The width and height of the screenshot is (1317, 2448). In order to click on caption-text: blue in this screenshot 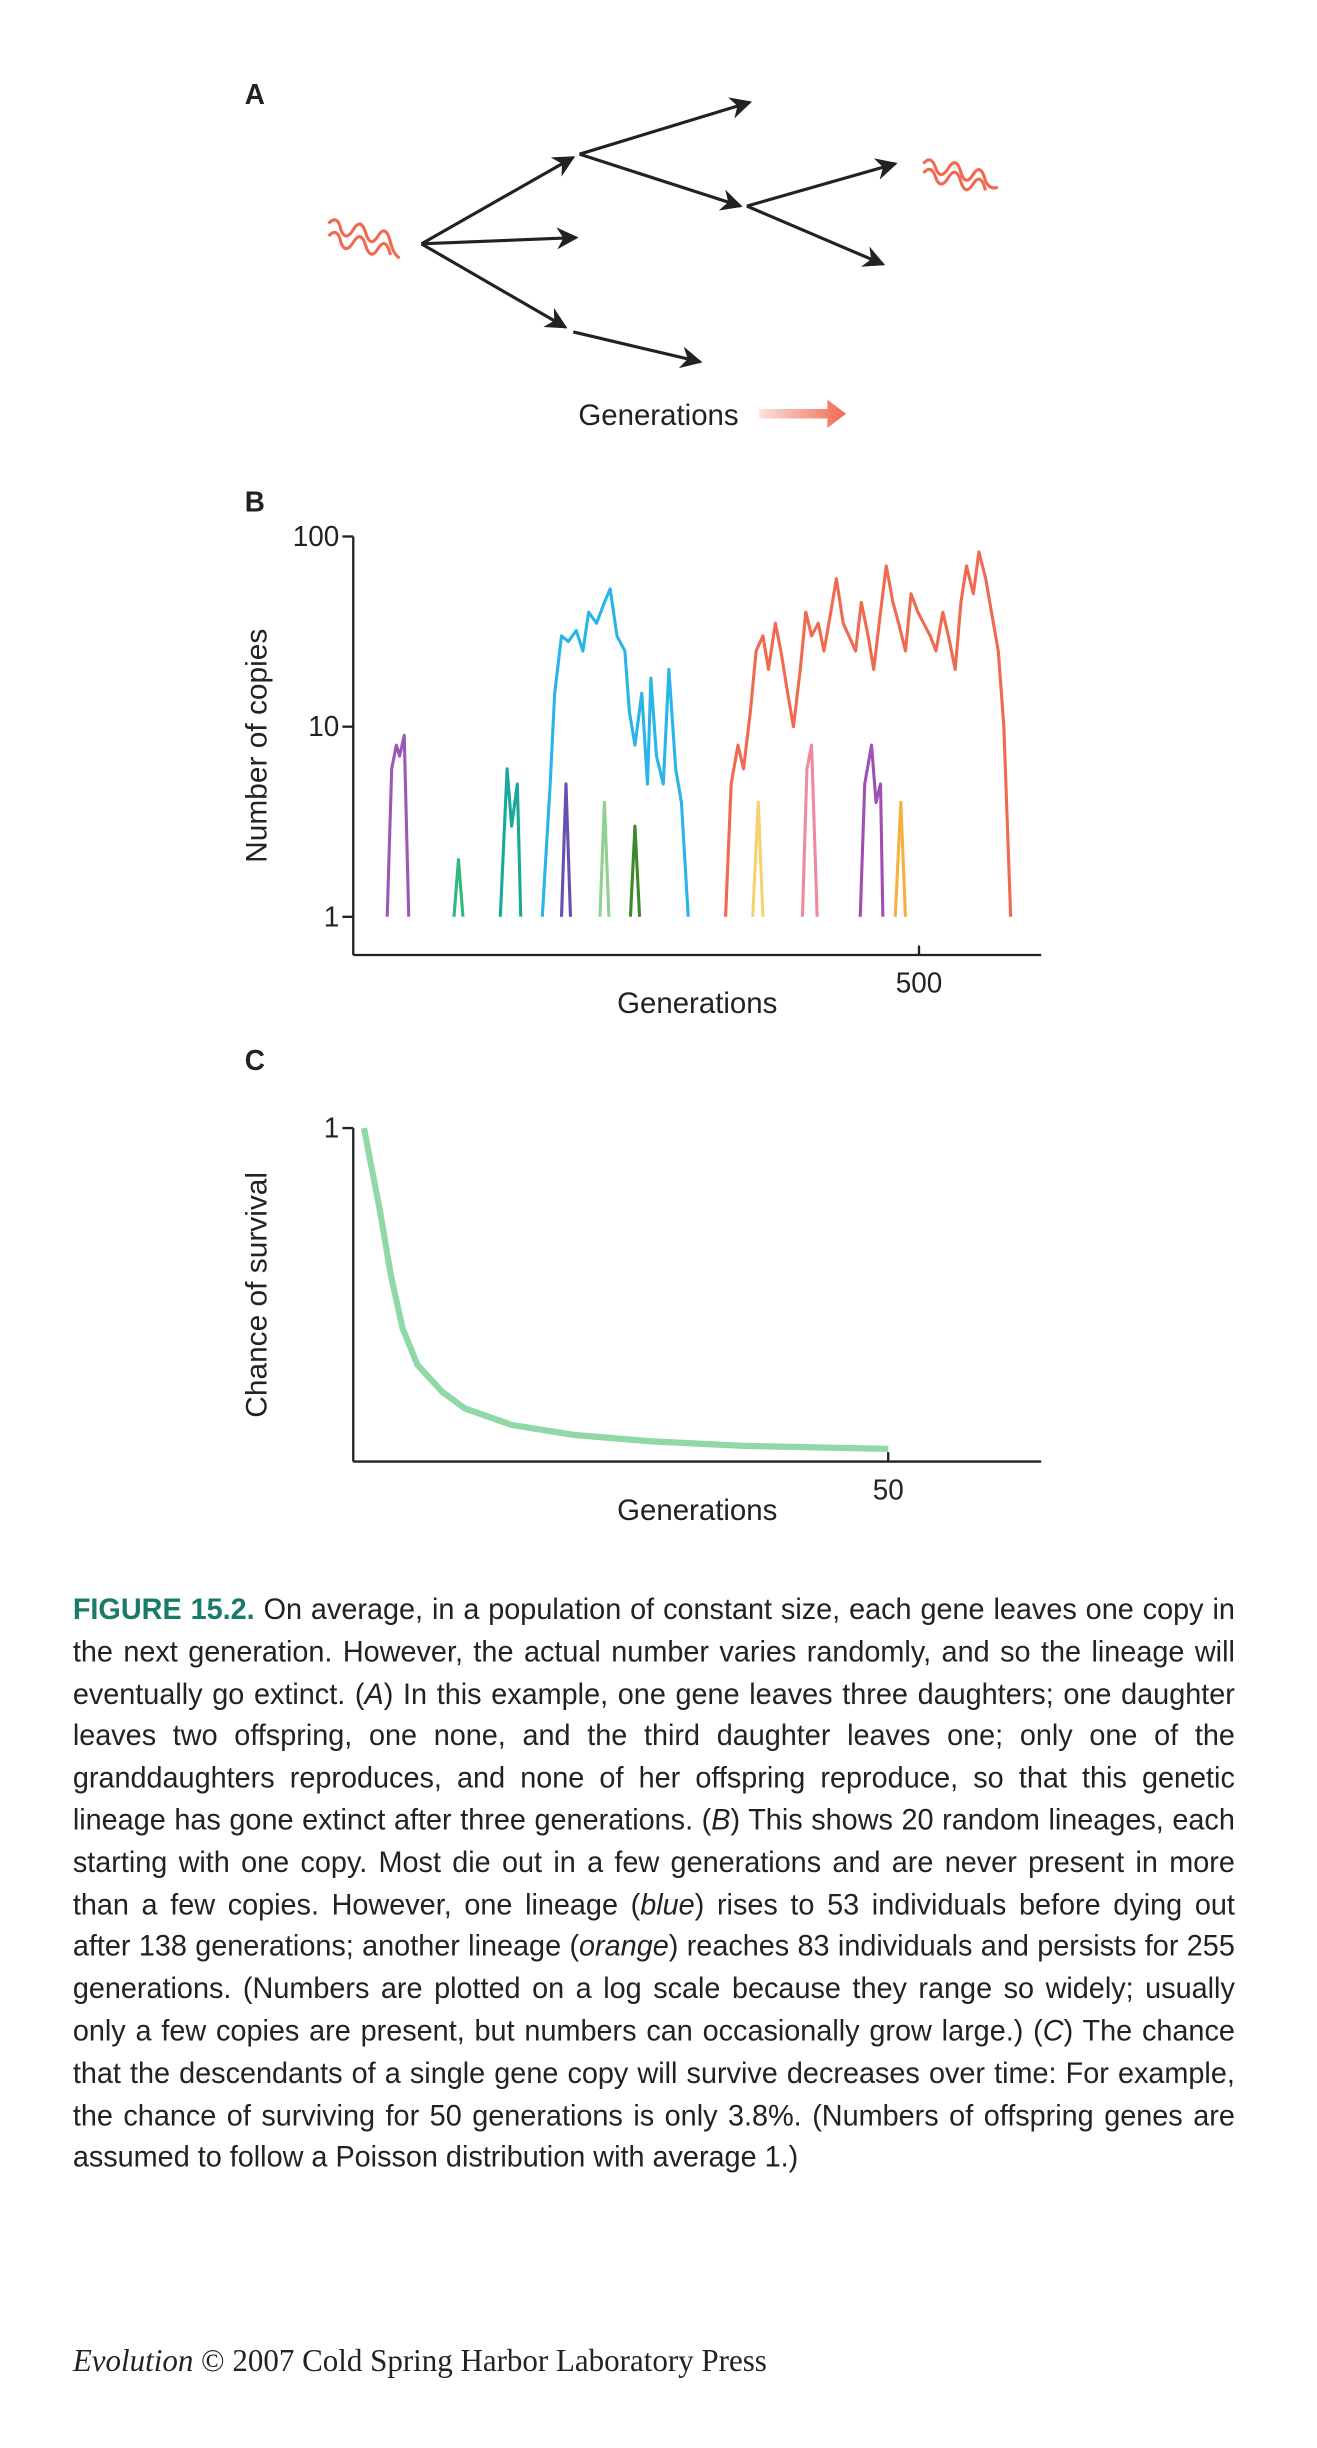, I will do `click(667, 1904)`.